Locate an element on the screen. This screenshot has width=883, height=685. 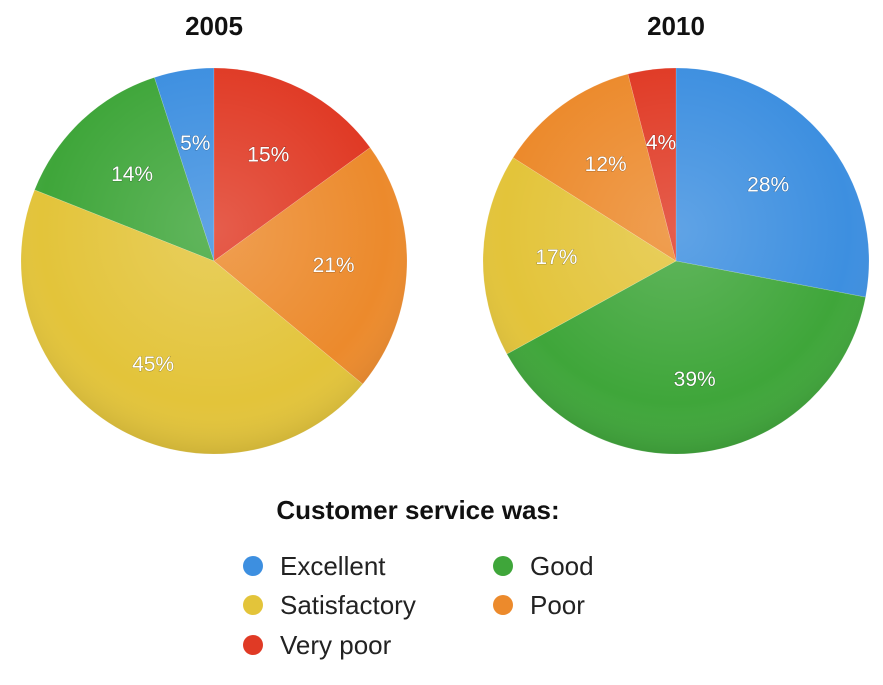
legend-item-excellent: Excellent is located at coordinates (314, 566).